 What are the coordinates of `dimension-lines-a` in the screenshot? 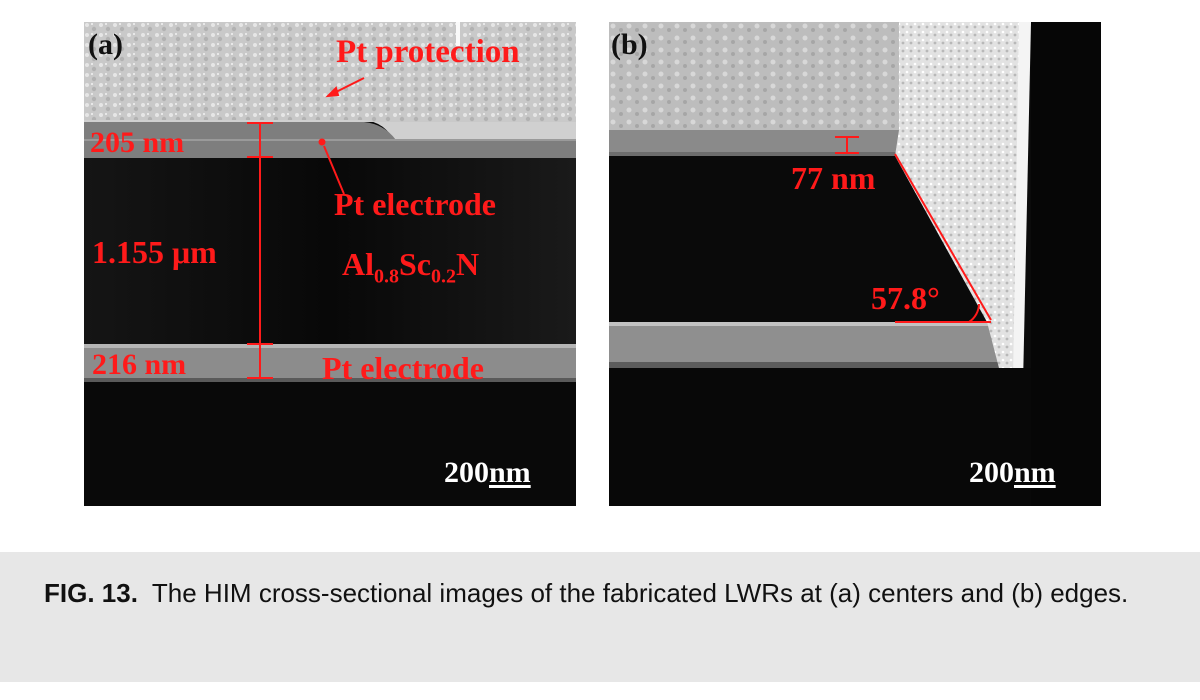 It's located at (260, 250).